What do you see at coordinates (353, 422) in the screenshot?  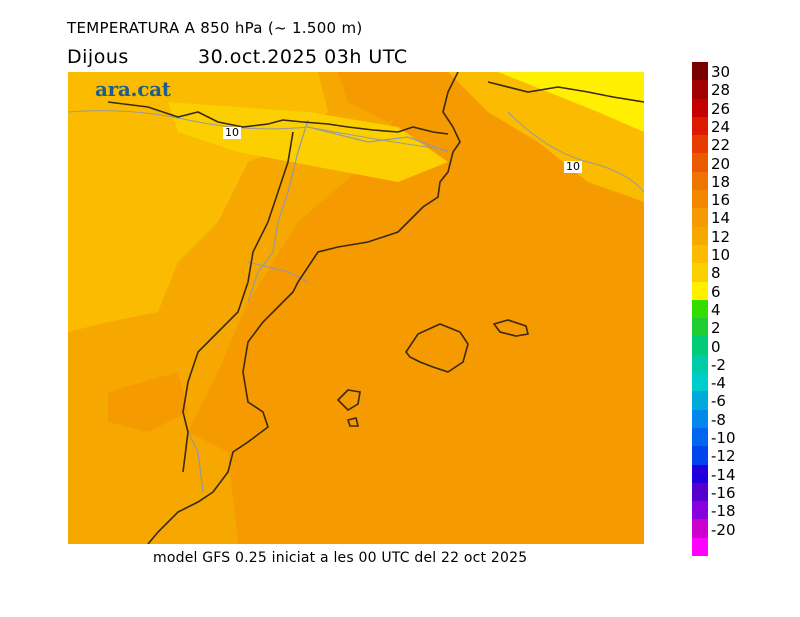 I see `island-formentera` at bounding box center [353, 422].